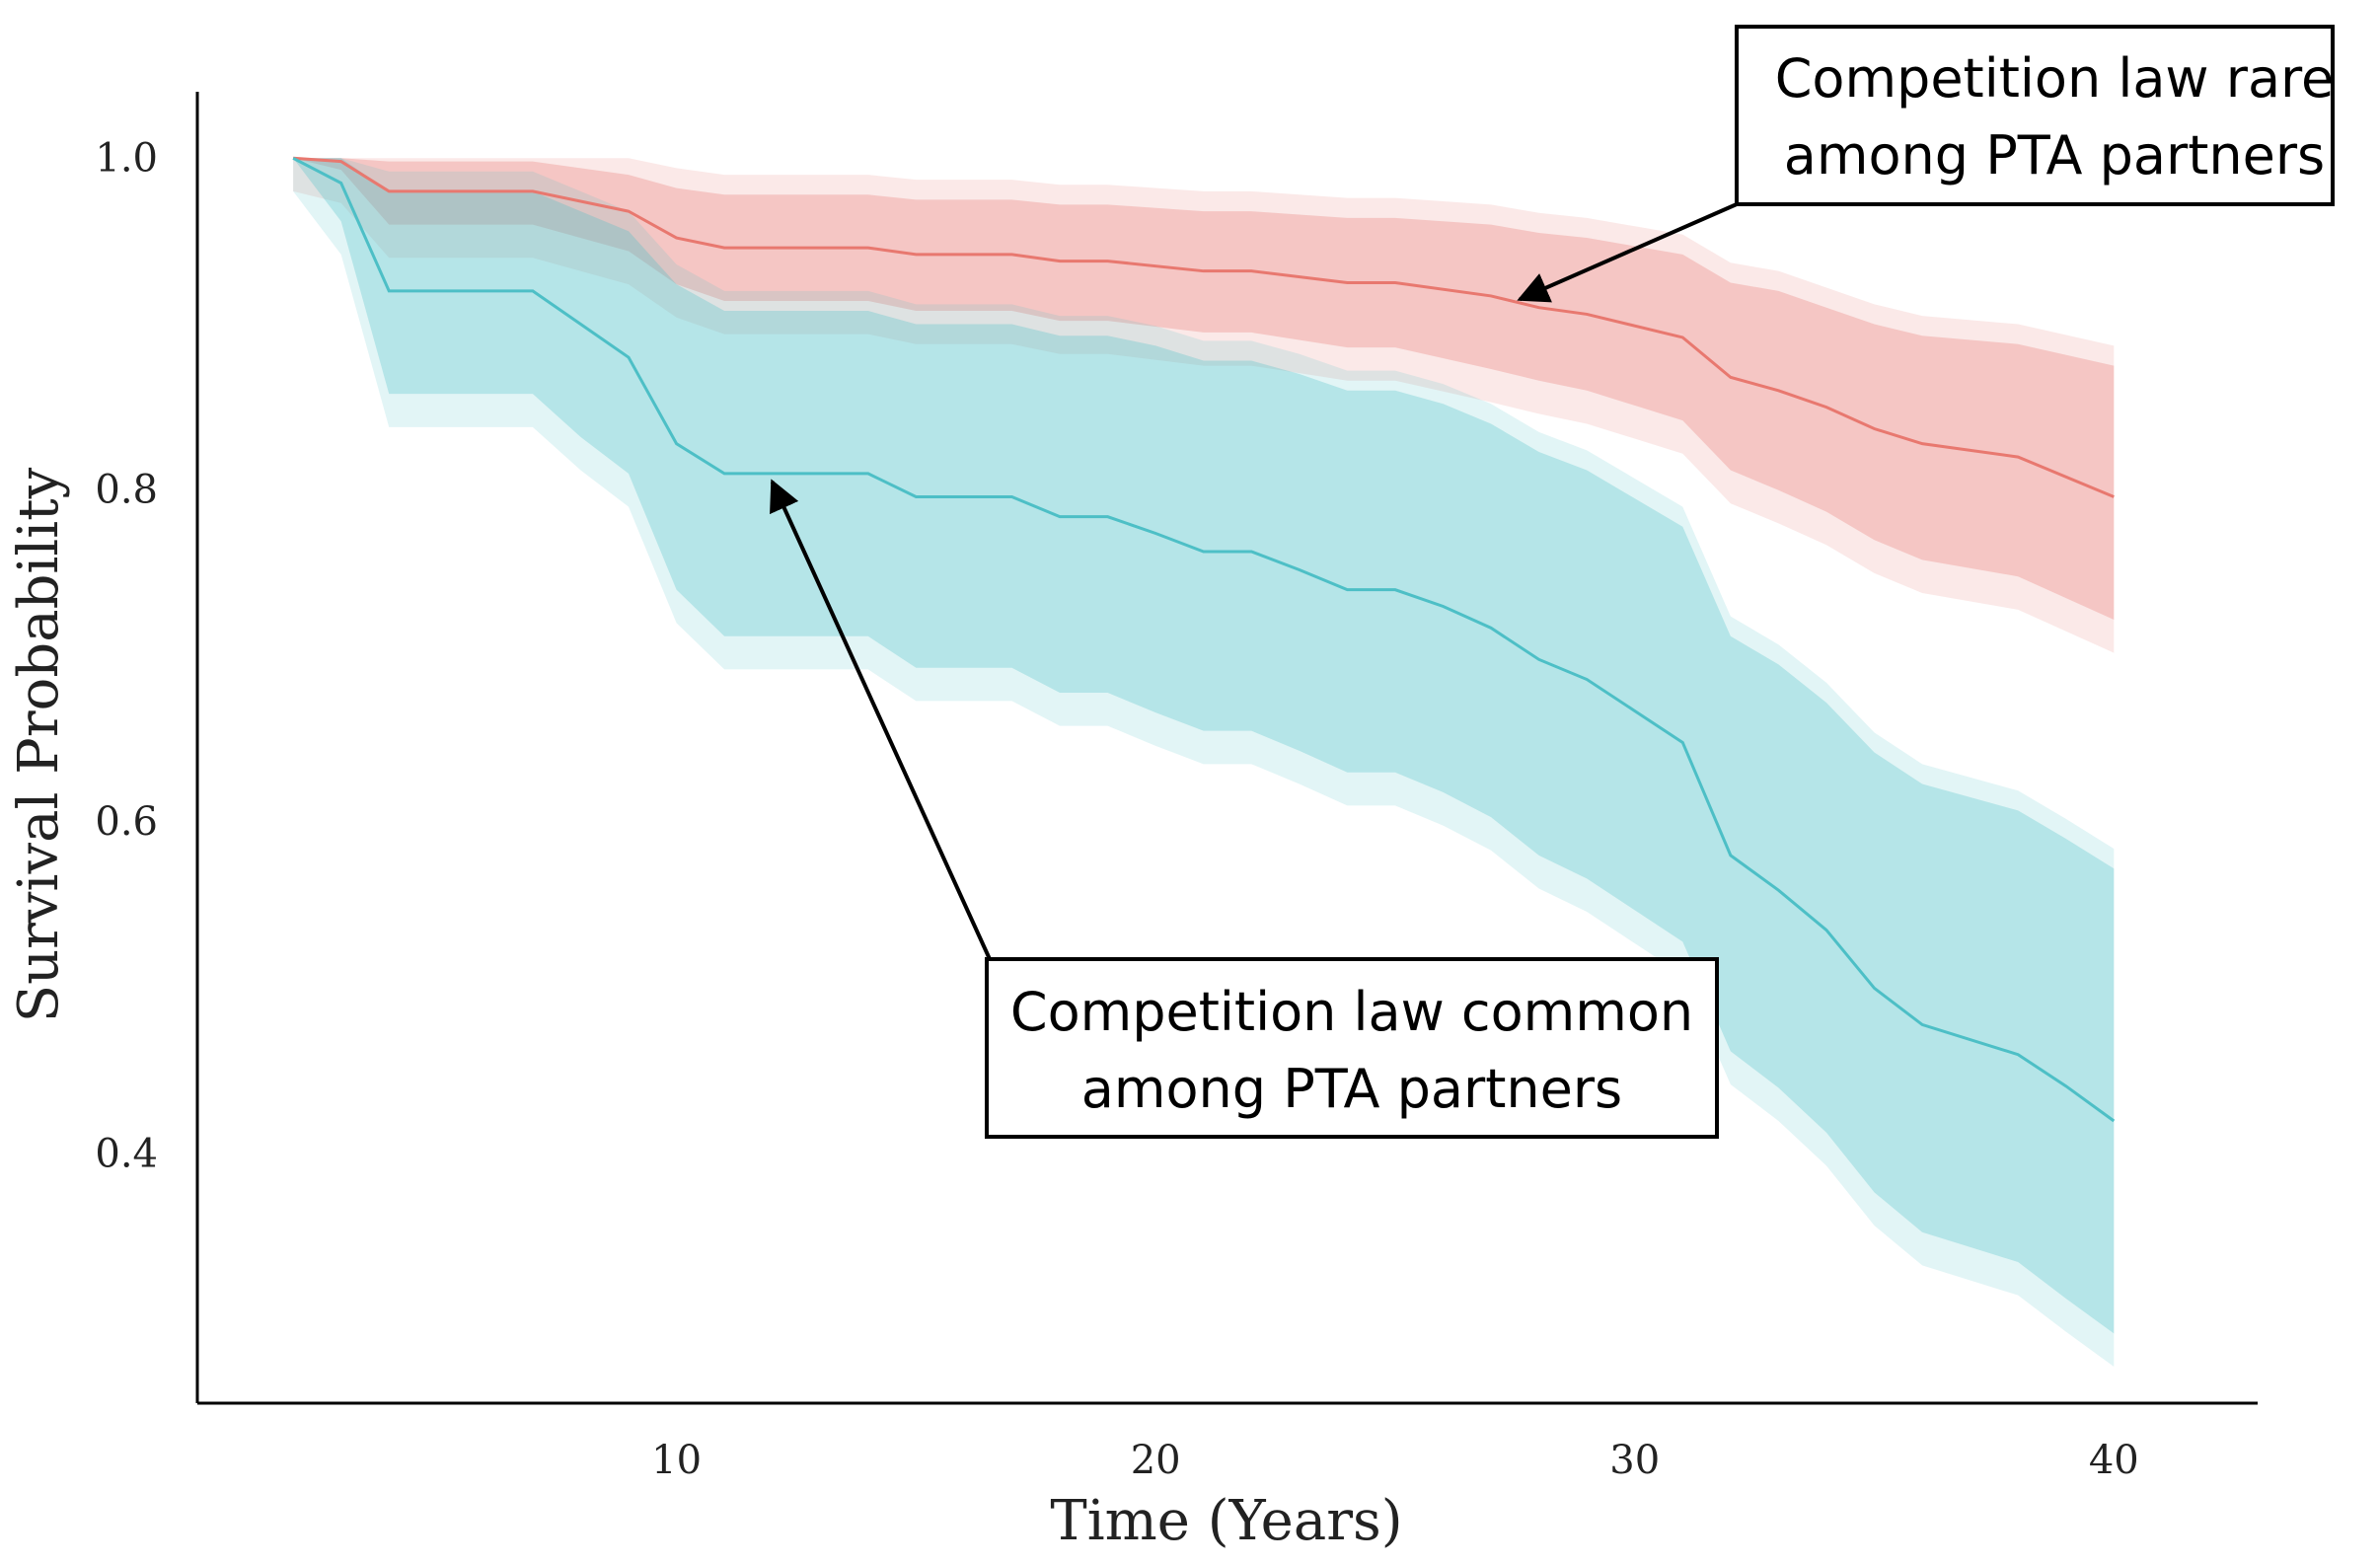  Describe the element at coordinates (2035, 115) in the screenshot. I see `annotation-rare-box` at that location.